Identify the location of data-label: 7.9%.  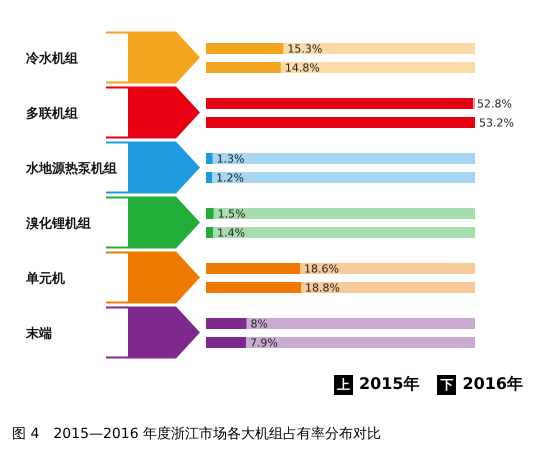
(264, 343).